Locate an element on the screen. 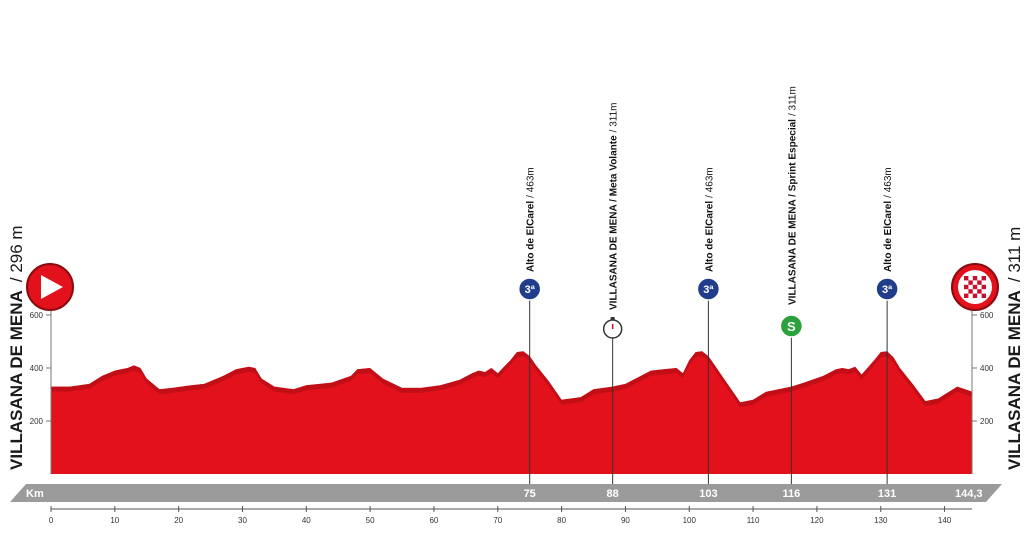 Image resolution: width=1024 pixels, height=537 pixels. play-arrow-icon is located at coordinates (52, 287).